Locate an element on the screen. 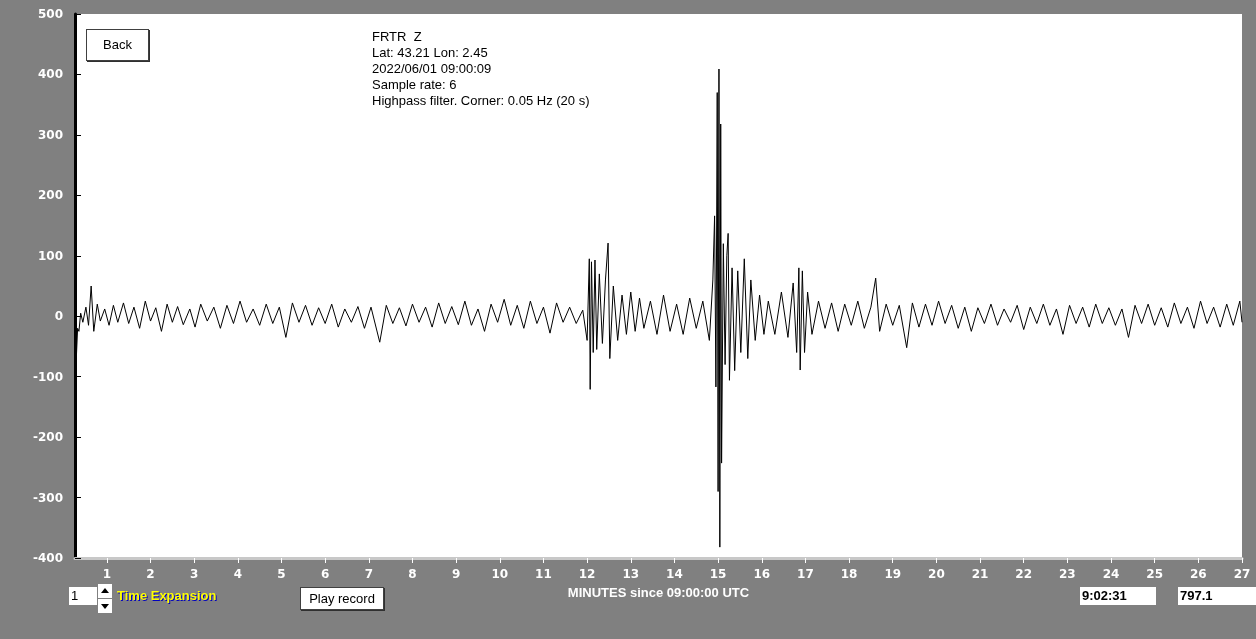 This screenshot has height=639, width=1256. x-tick-label: 12 is located at coordinates (587, 574).